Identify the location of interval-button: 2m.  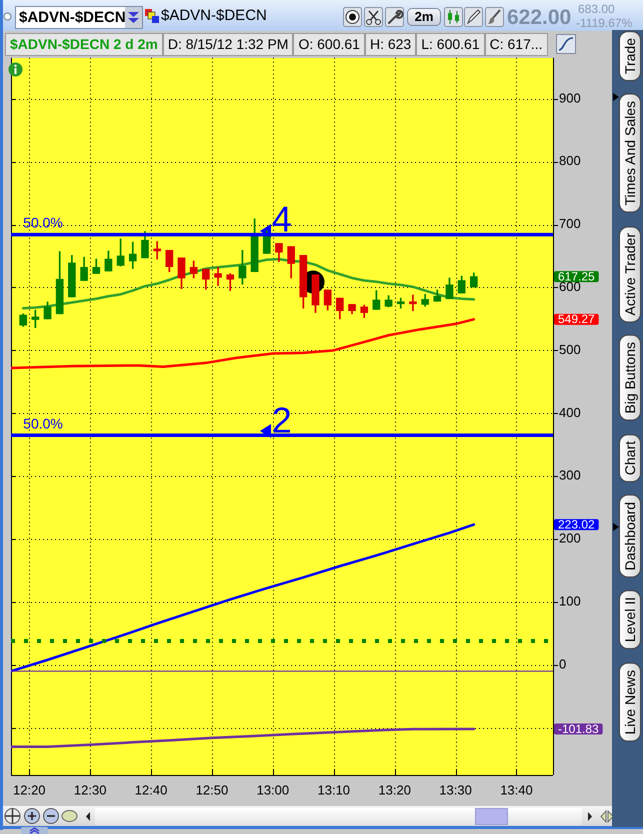
(424, 17).